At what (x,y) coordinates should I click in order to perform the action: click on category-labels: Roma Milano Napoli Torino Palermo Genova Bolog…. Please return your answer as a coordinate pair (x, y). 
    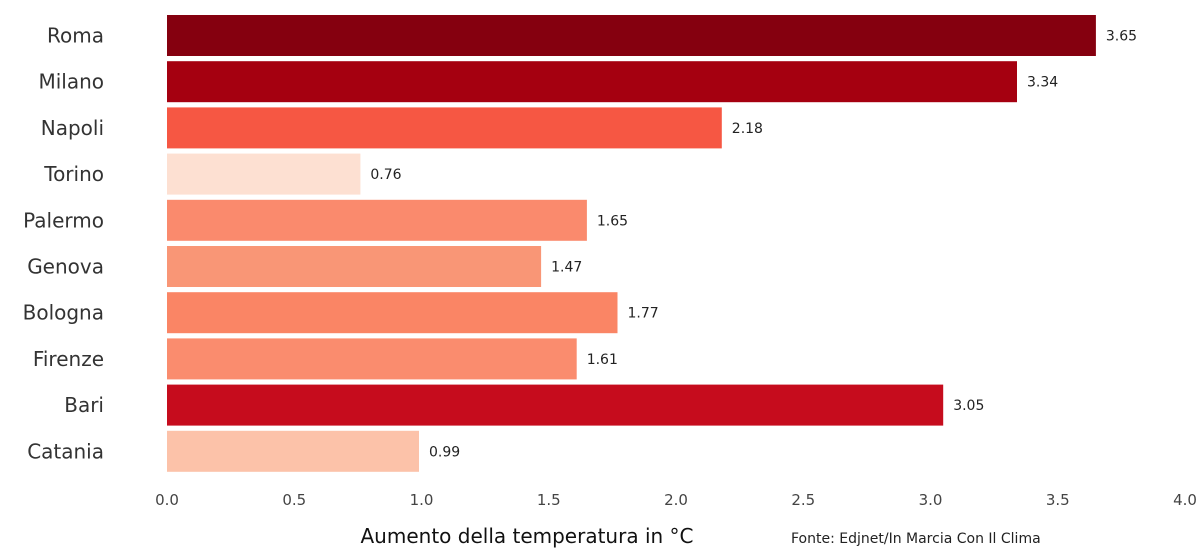
    Looking at the image, I should click on (63, 244).